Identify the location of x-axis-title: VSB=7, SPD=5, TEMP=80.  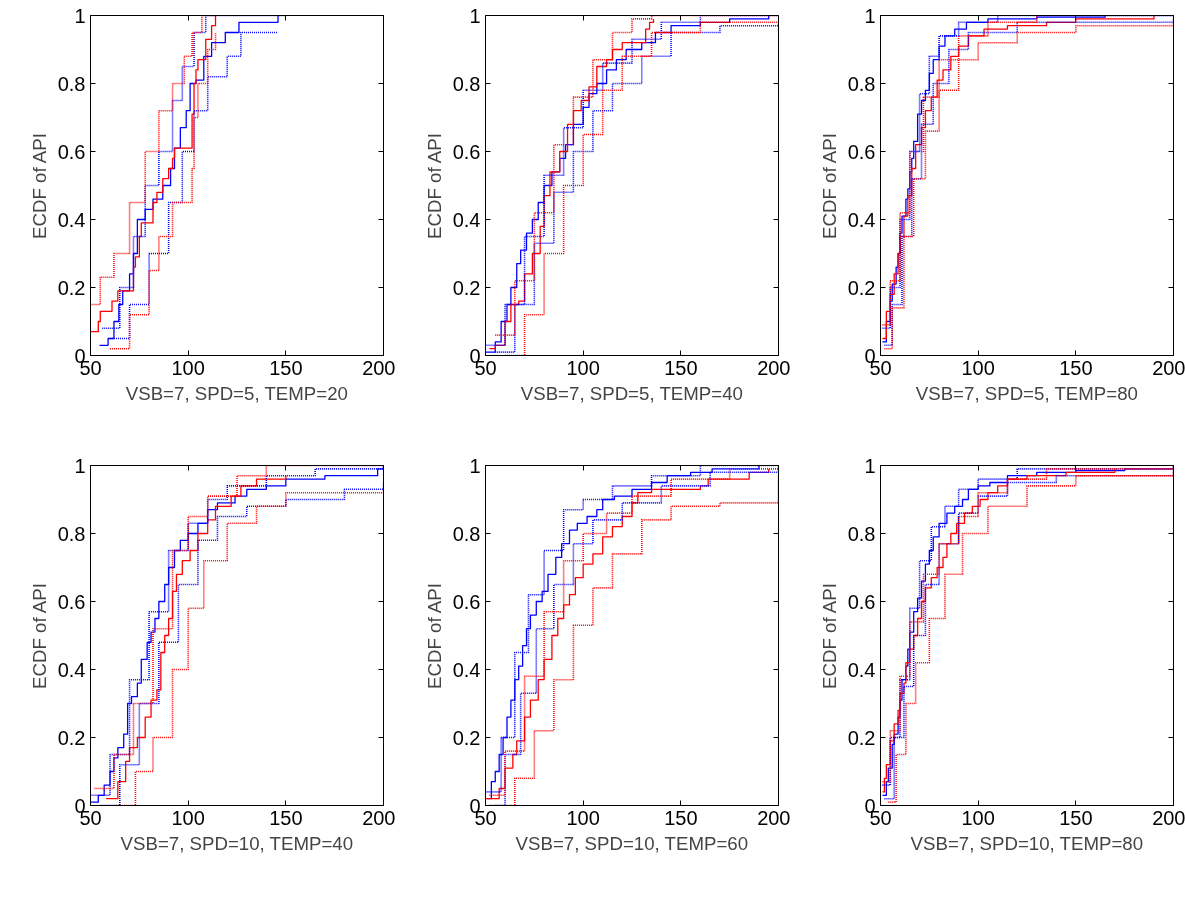
(1026, 393).